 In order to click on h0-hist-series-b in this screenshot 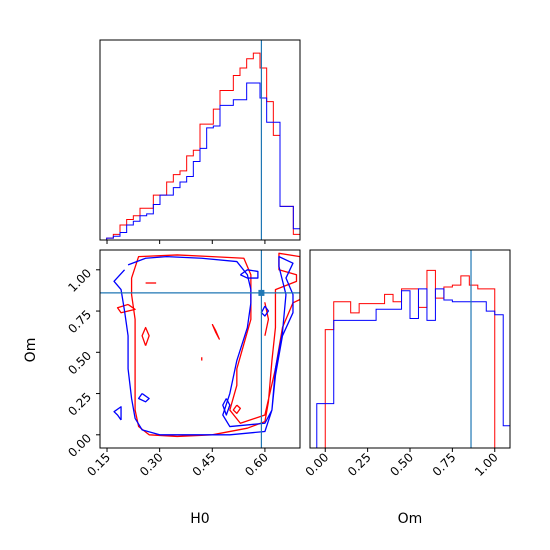, I will do `click(200, 161)`.